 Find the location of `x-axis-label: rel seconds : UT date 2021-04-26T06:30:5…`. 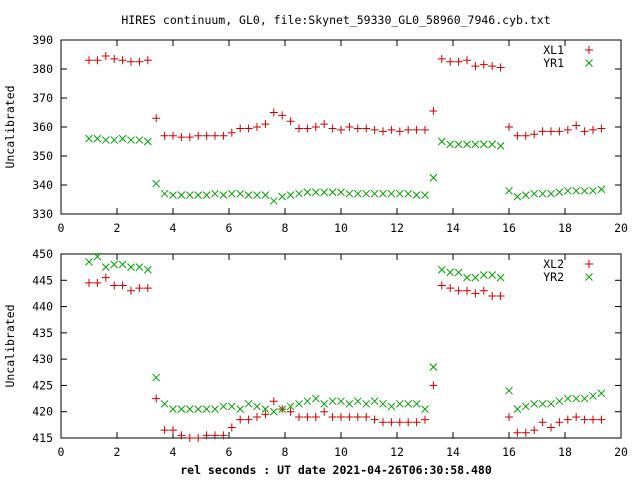

x-axis-label: rel seconds : UT date 2021-04-26T06:30:5… is located at coordinates (336, 470).